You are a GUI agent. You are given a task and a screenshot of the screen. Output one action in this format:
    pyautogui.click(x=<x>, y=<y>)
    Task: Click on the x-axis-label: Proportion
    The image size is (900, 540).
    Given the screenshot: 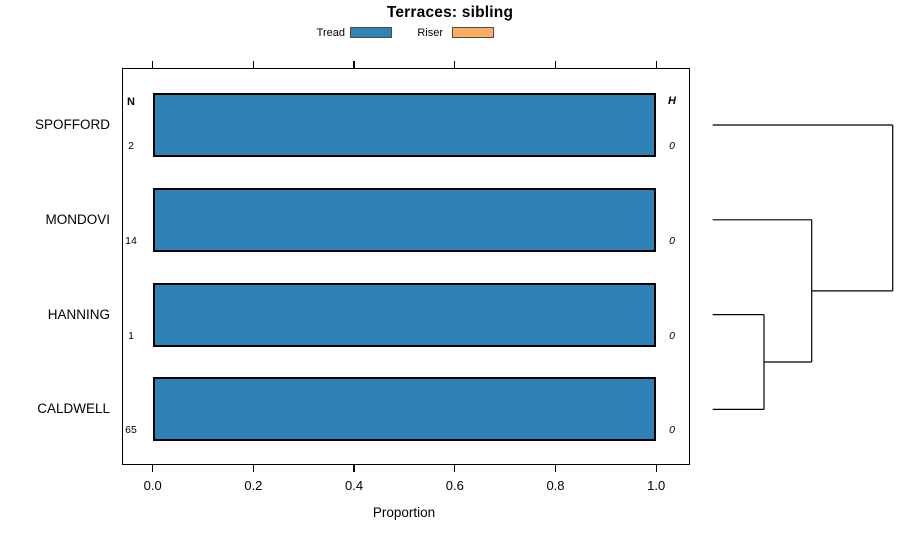 What is the action you would take?
    pyautogui.click(x=404, y=512)
    